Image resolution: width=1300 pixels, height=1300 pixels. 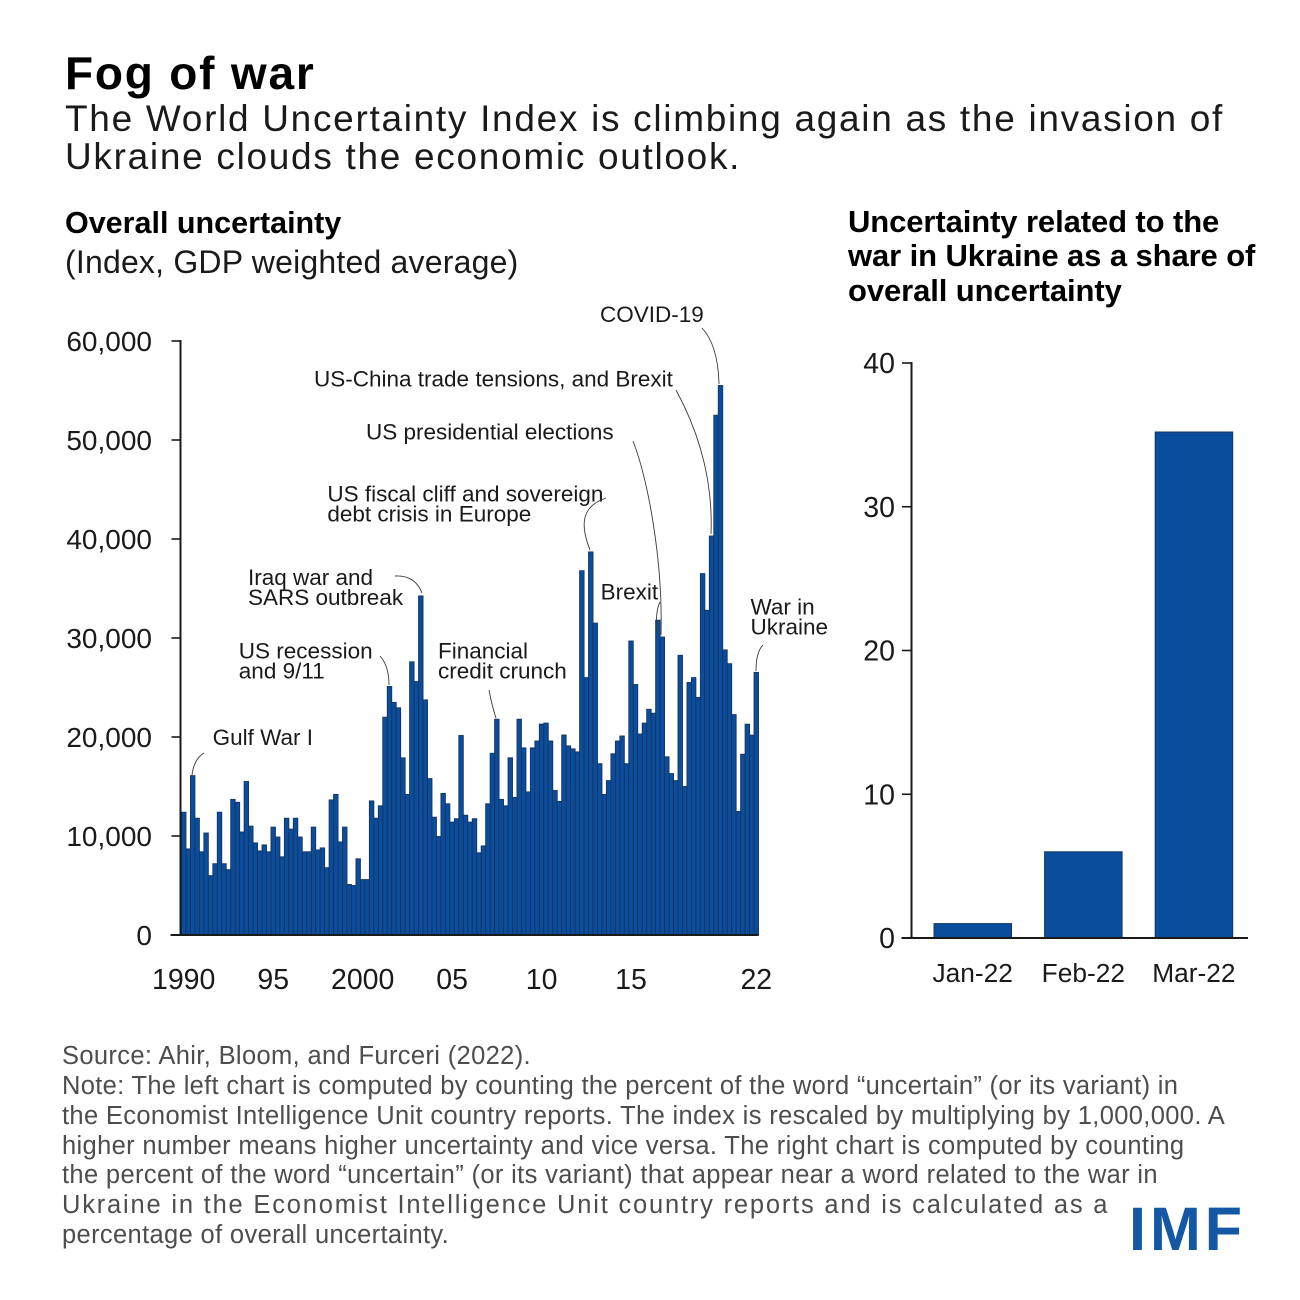 I want to click on svg-text: 40, so click(x=879, y=364).